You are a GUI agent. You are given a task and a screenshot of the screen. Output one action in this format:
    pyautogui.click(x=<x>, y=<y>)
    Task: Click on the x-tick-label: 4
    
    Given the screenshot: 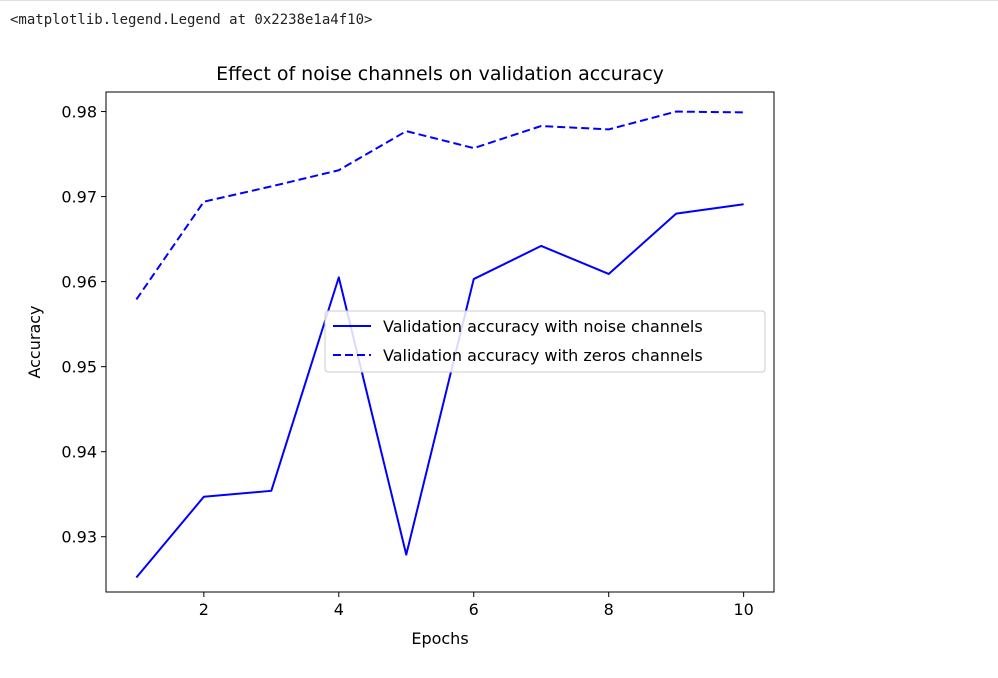 What is the action you would take?
    pyautogui.click(x=339, y=609)
    